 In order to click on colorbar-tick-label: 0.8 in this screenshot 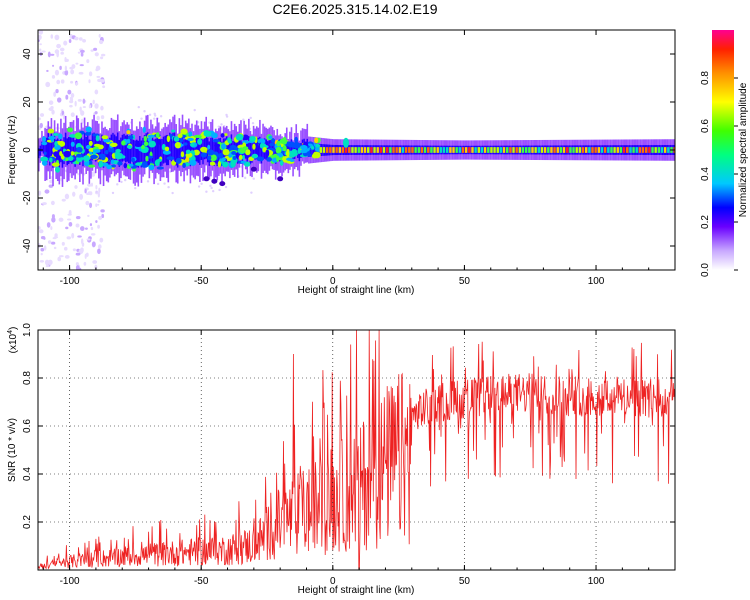, I will do `click(705, 78)`.